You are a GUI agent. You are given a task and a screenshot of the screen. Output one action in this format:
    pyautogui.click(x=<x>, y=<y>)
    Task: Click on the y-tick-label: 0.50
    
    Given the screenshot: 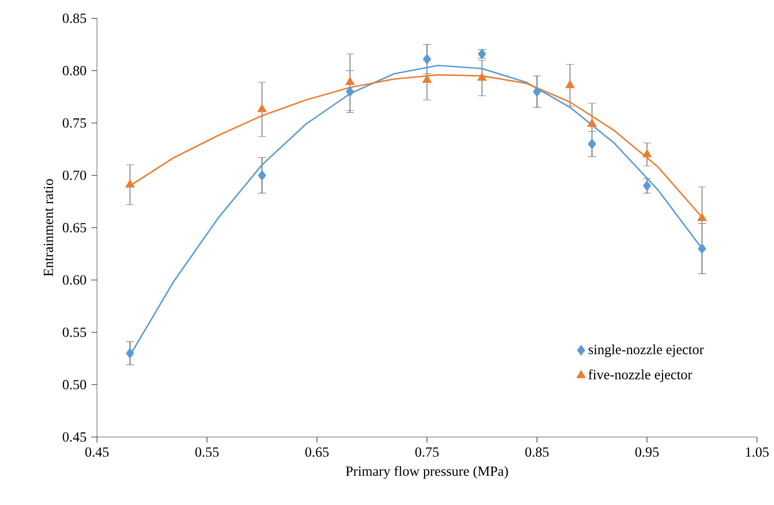 What is the action you would take?
    pyautogui.click(x=74, y=385)
    